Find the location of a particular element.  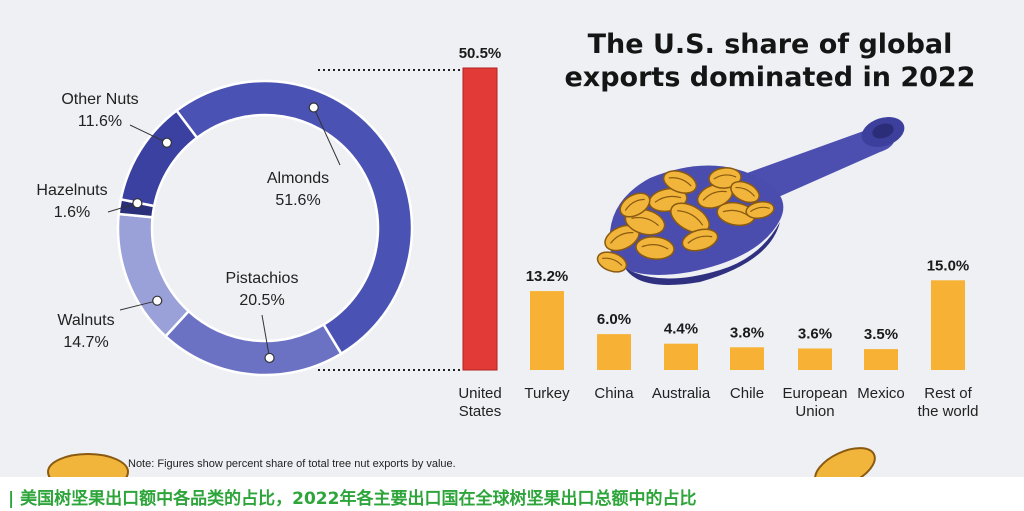

bar-rest-of-the-world is located at coordinates (948, 325).